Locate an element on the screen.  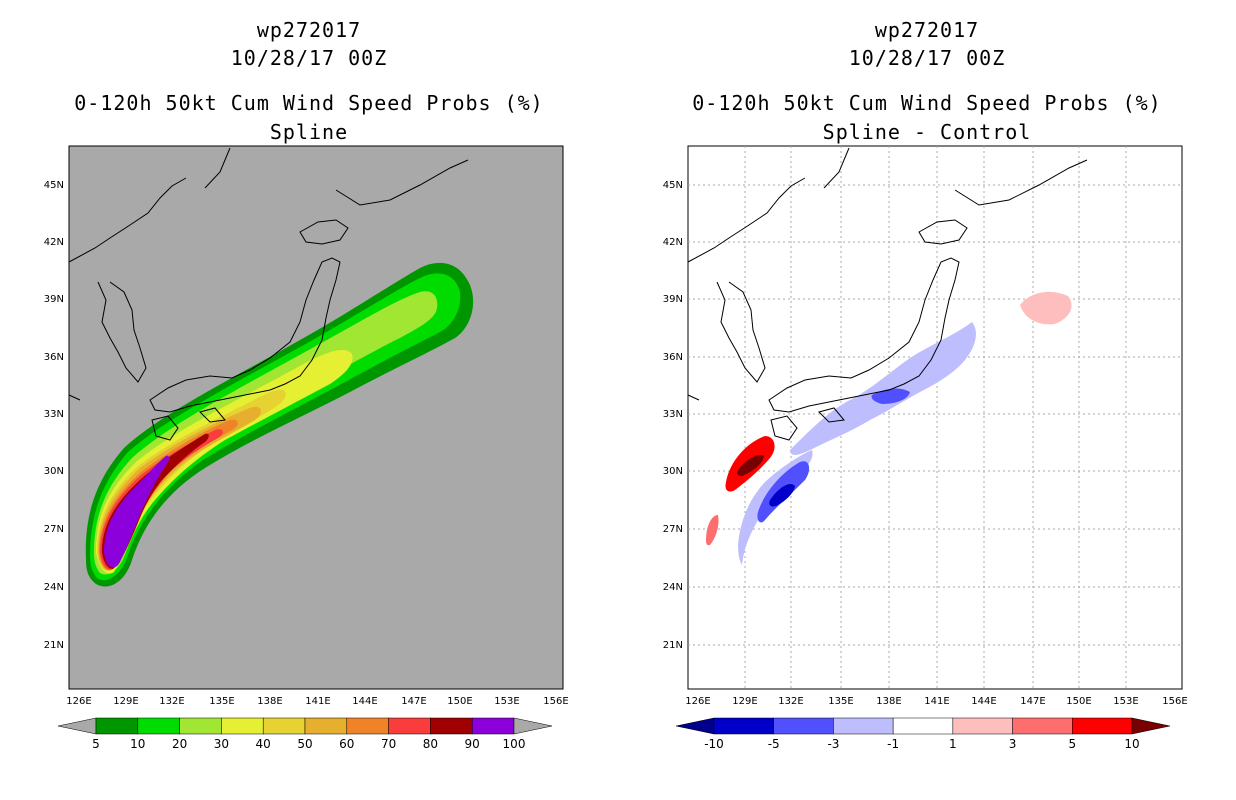
right-colorbar: -10 -5 -3 -1 1 3 5 10 is located at coordinates (923, 734).